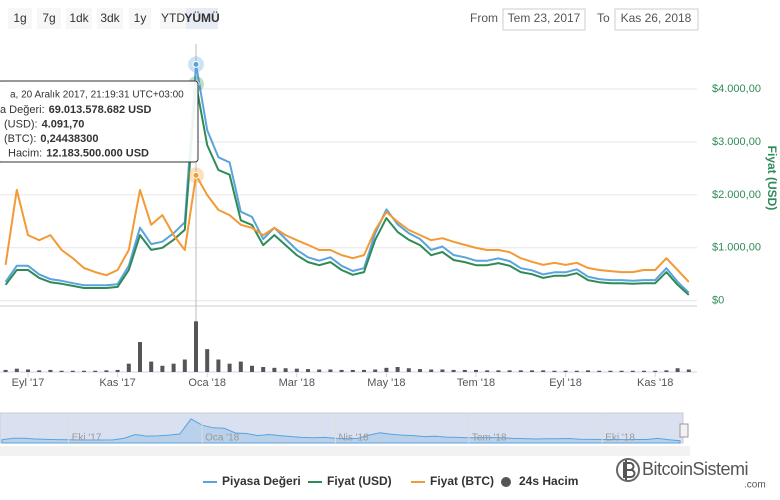 The image size is (780, 500). I want to click on tooltip-row: (BTC): 0,24438300, so click(51, 139).